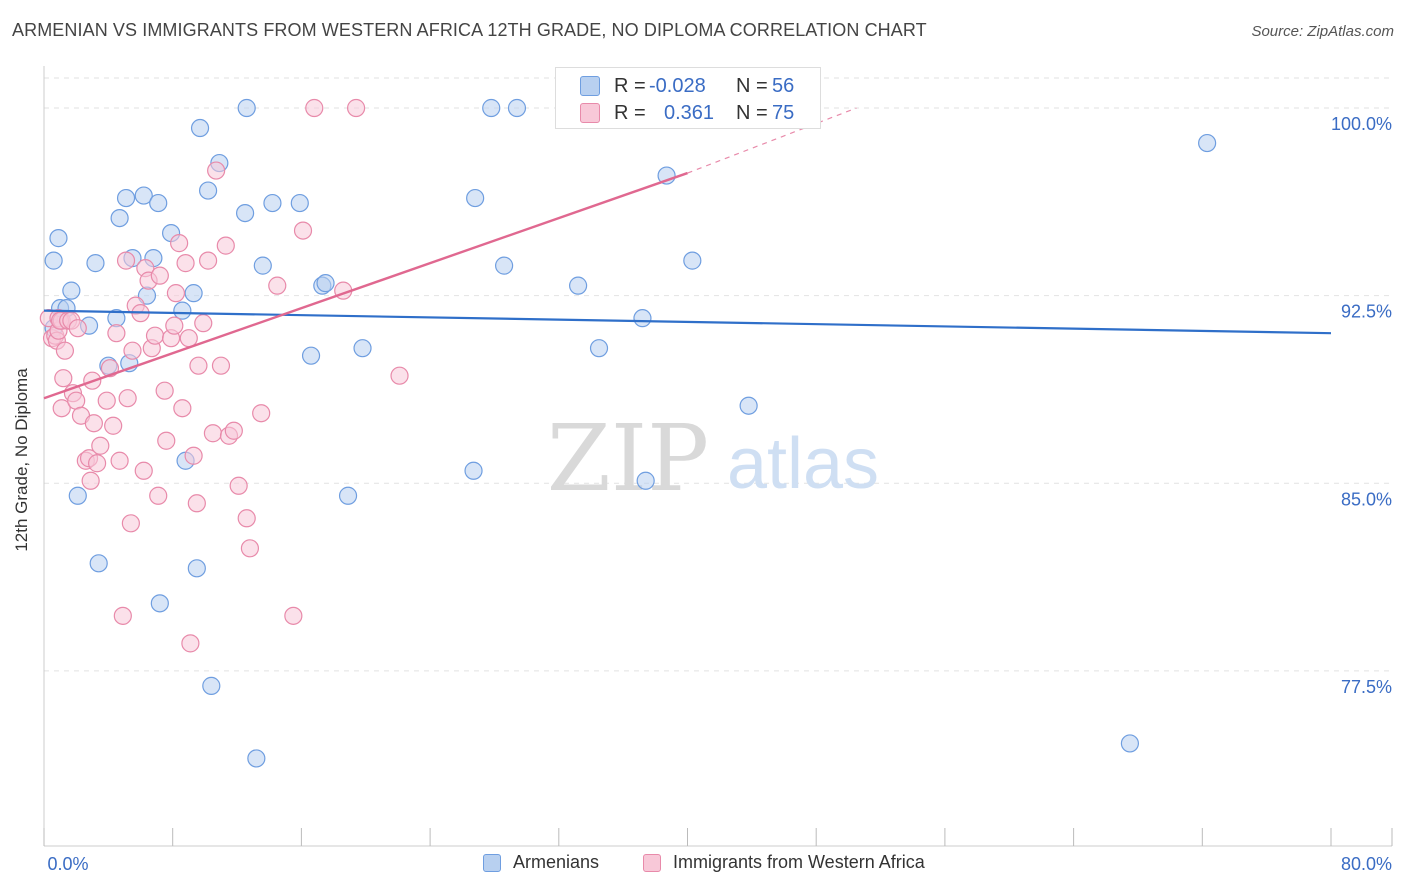 This screenshot has width=1406, height=892. What do you see at coordinates (652, 862) in the screenshot?
I see `western-africa-legend-swatch` at bounding box center [652, 862].